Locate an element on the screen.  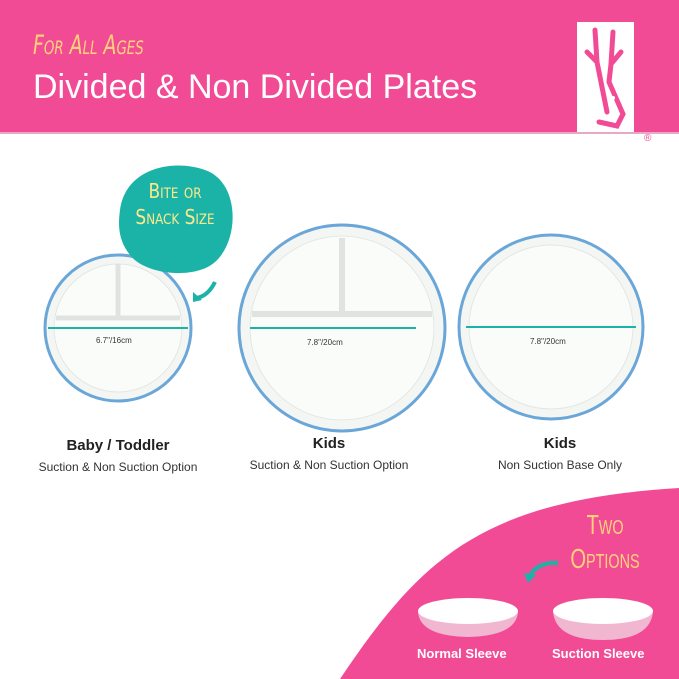
kicker-text: For All Ages is located at coordinates (88, 45).